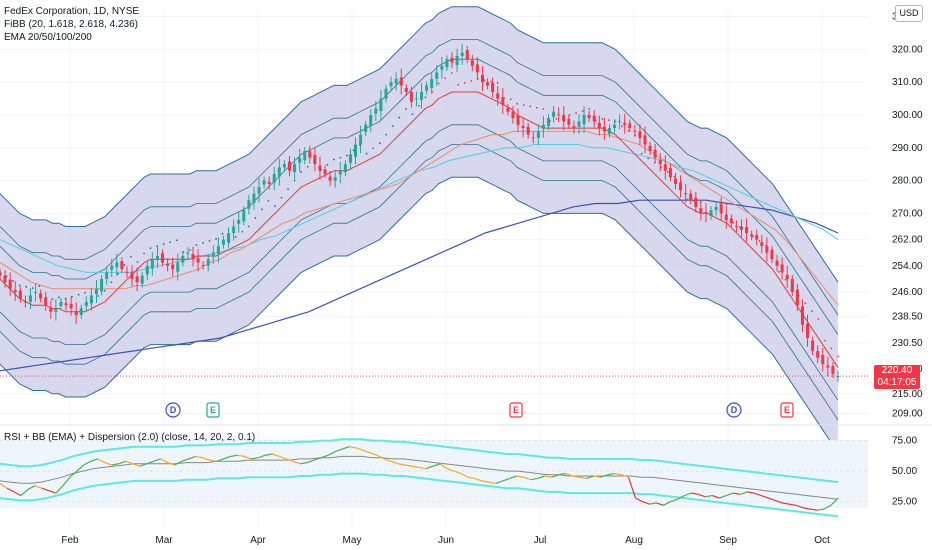  Describe the element at coordinates (516, 410) in the screenshot. I see `earnings-marker` at that location.